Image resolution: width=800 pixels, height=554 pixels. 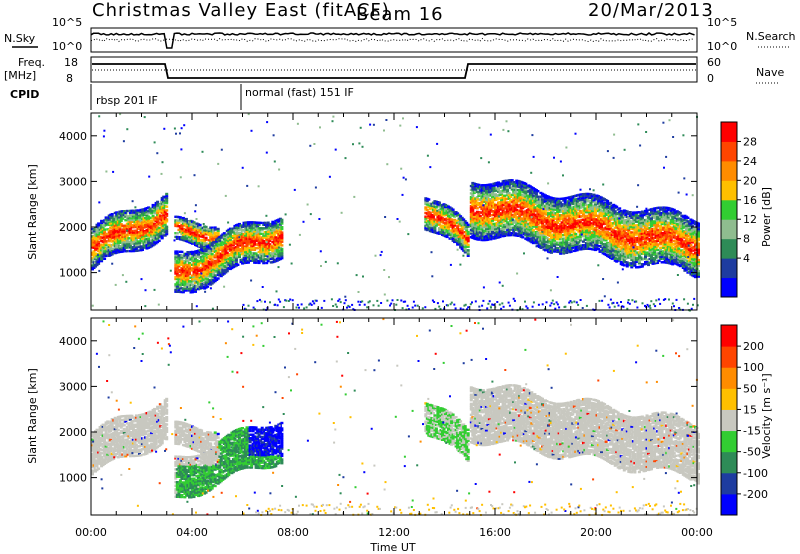 What do you see at coordinates (400, 14) in the screenshot?
I see `beam-label: Beam 16` at bounding box center [400, 14].